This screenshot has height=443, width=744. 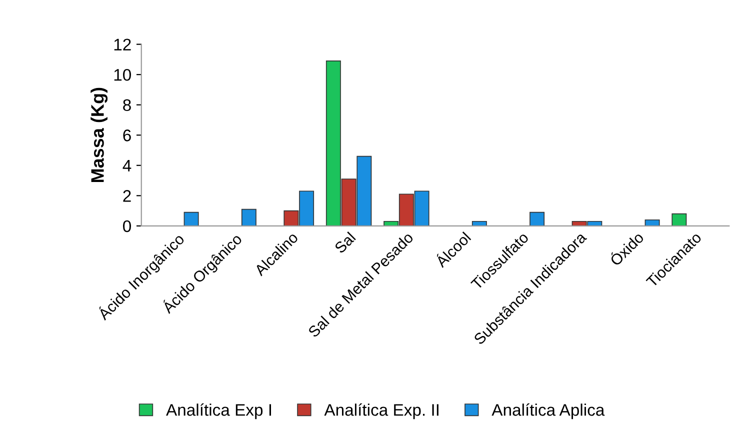 I want to click on y-tick-label: 8, so click(x=127, y=105).